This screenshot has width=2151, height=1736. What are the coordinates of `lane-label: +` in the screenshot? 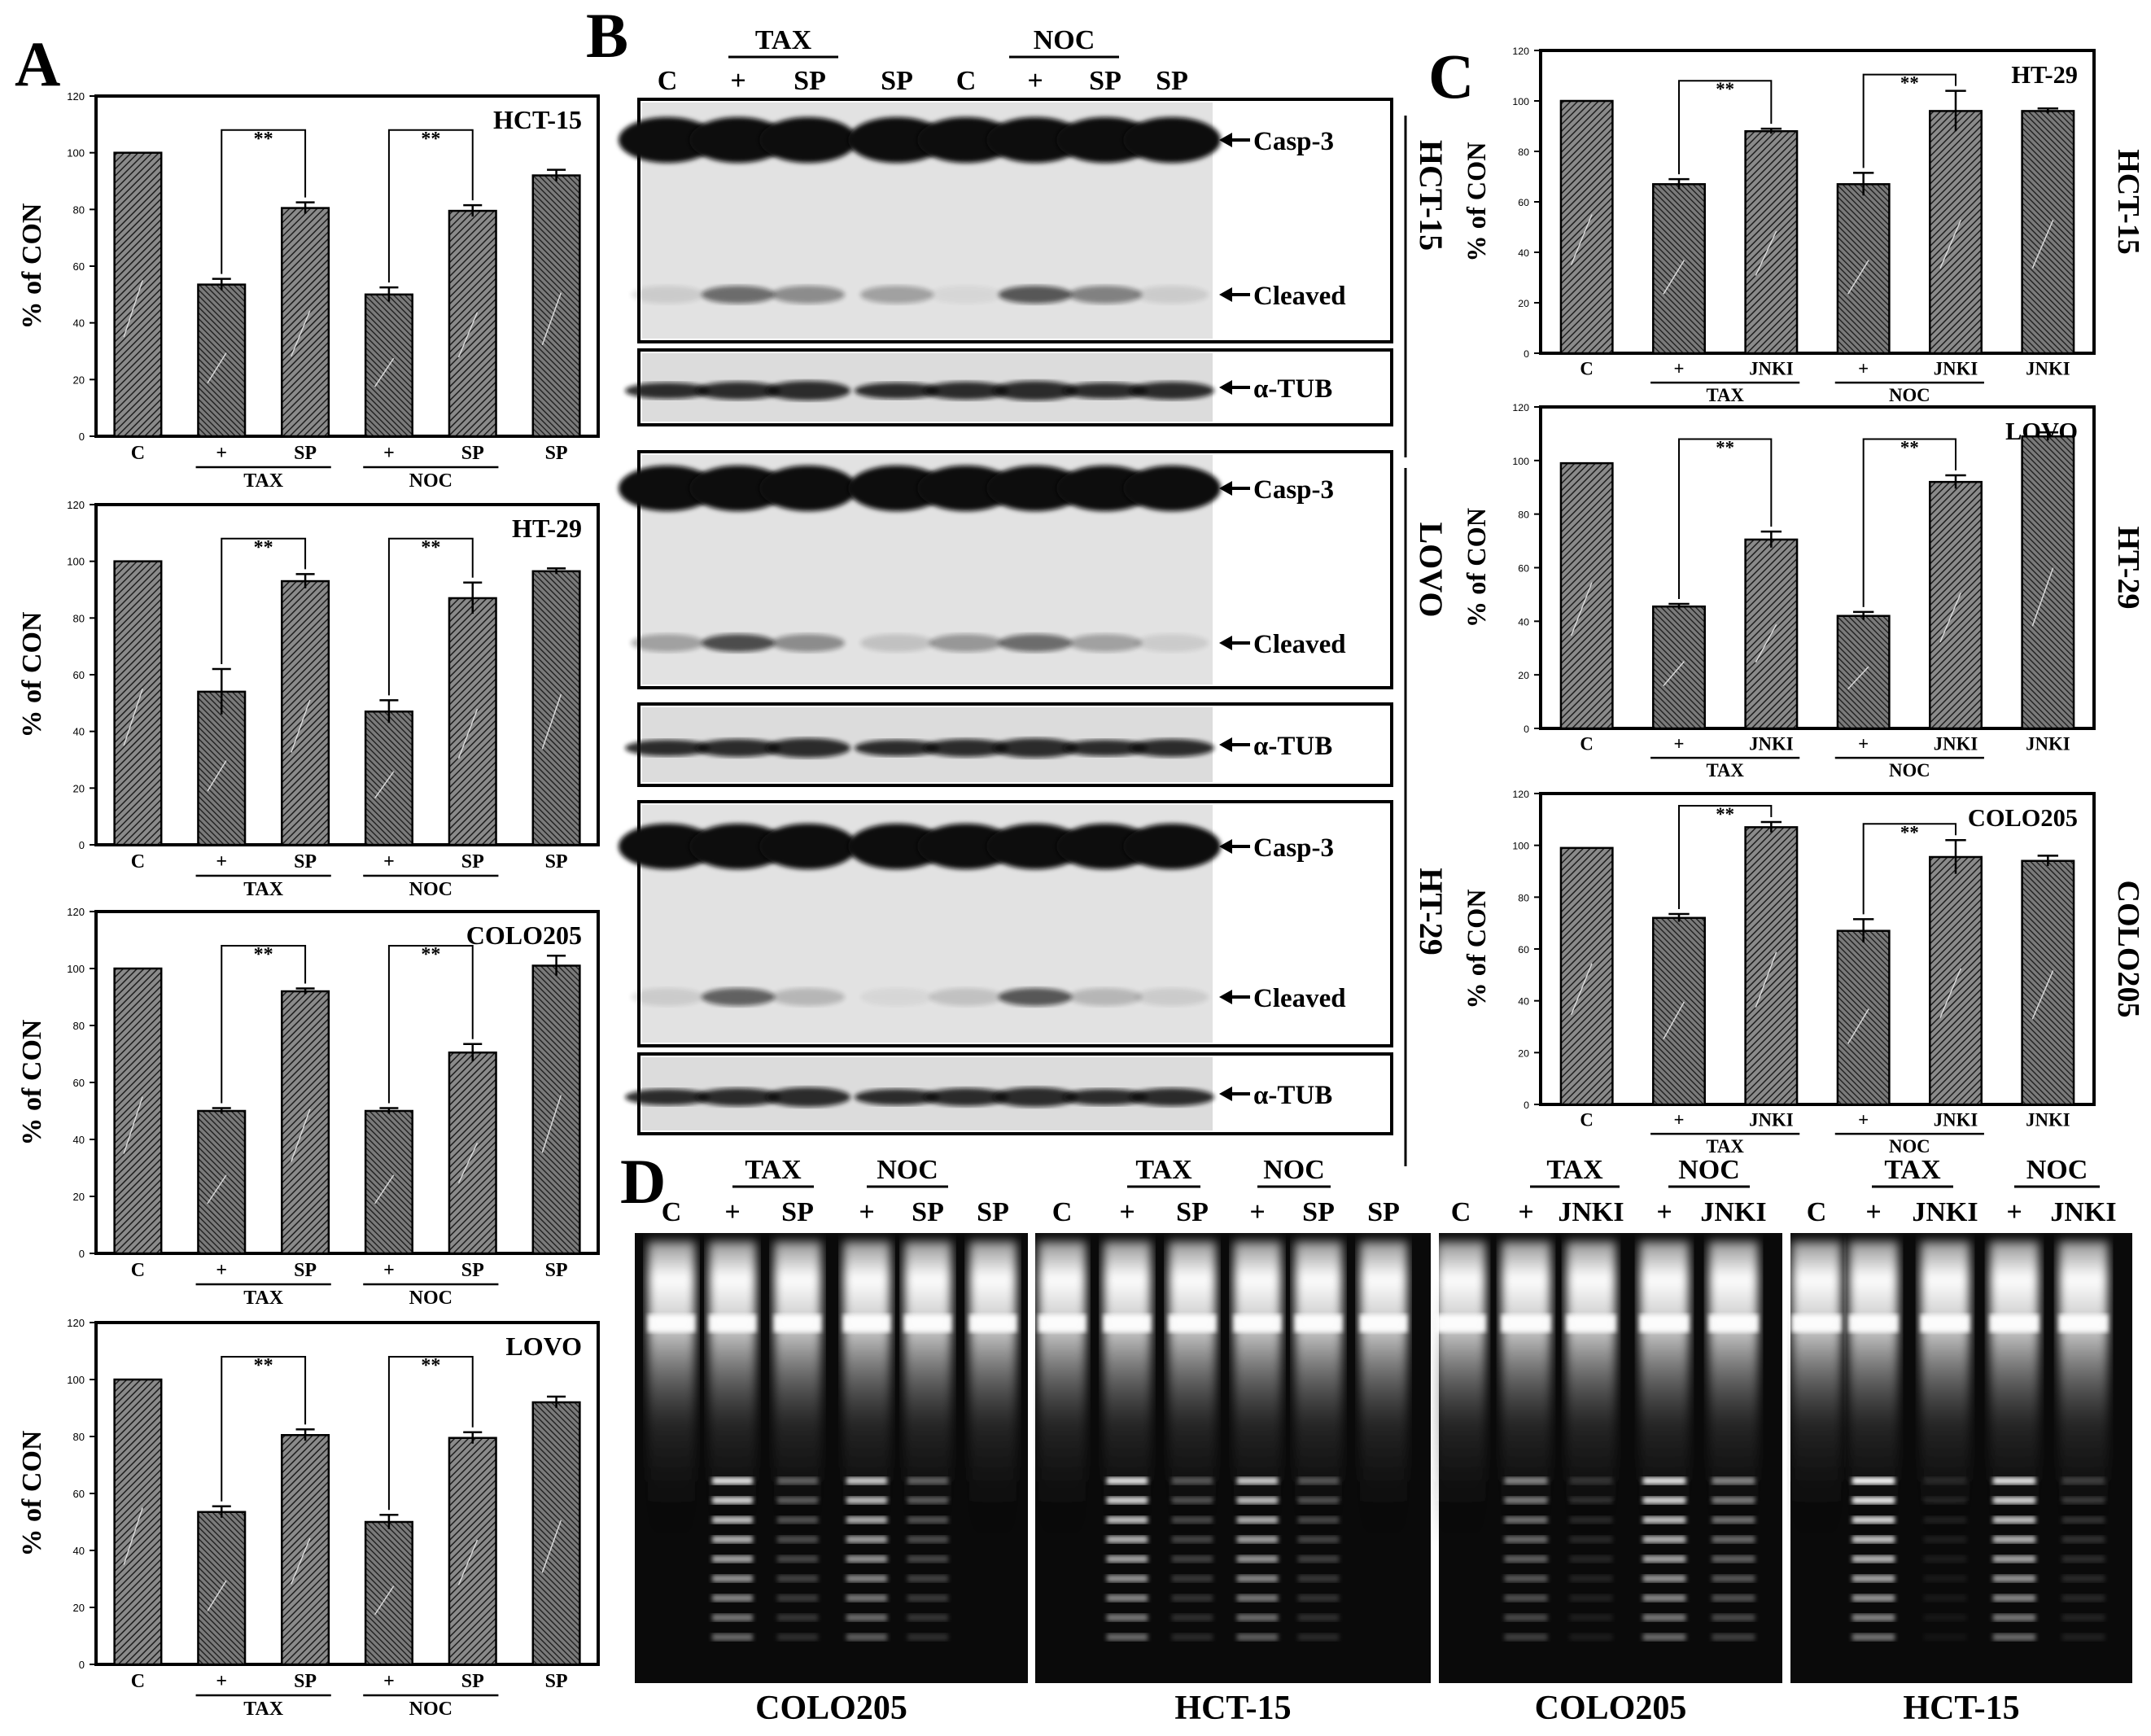 It's located at (1035, 81).